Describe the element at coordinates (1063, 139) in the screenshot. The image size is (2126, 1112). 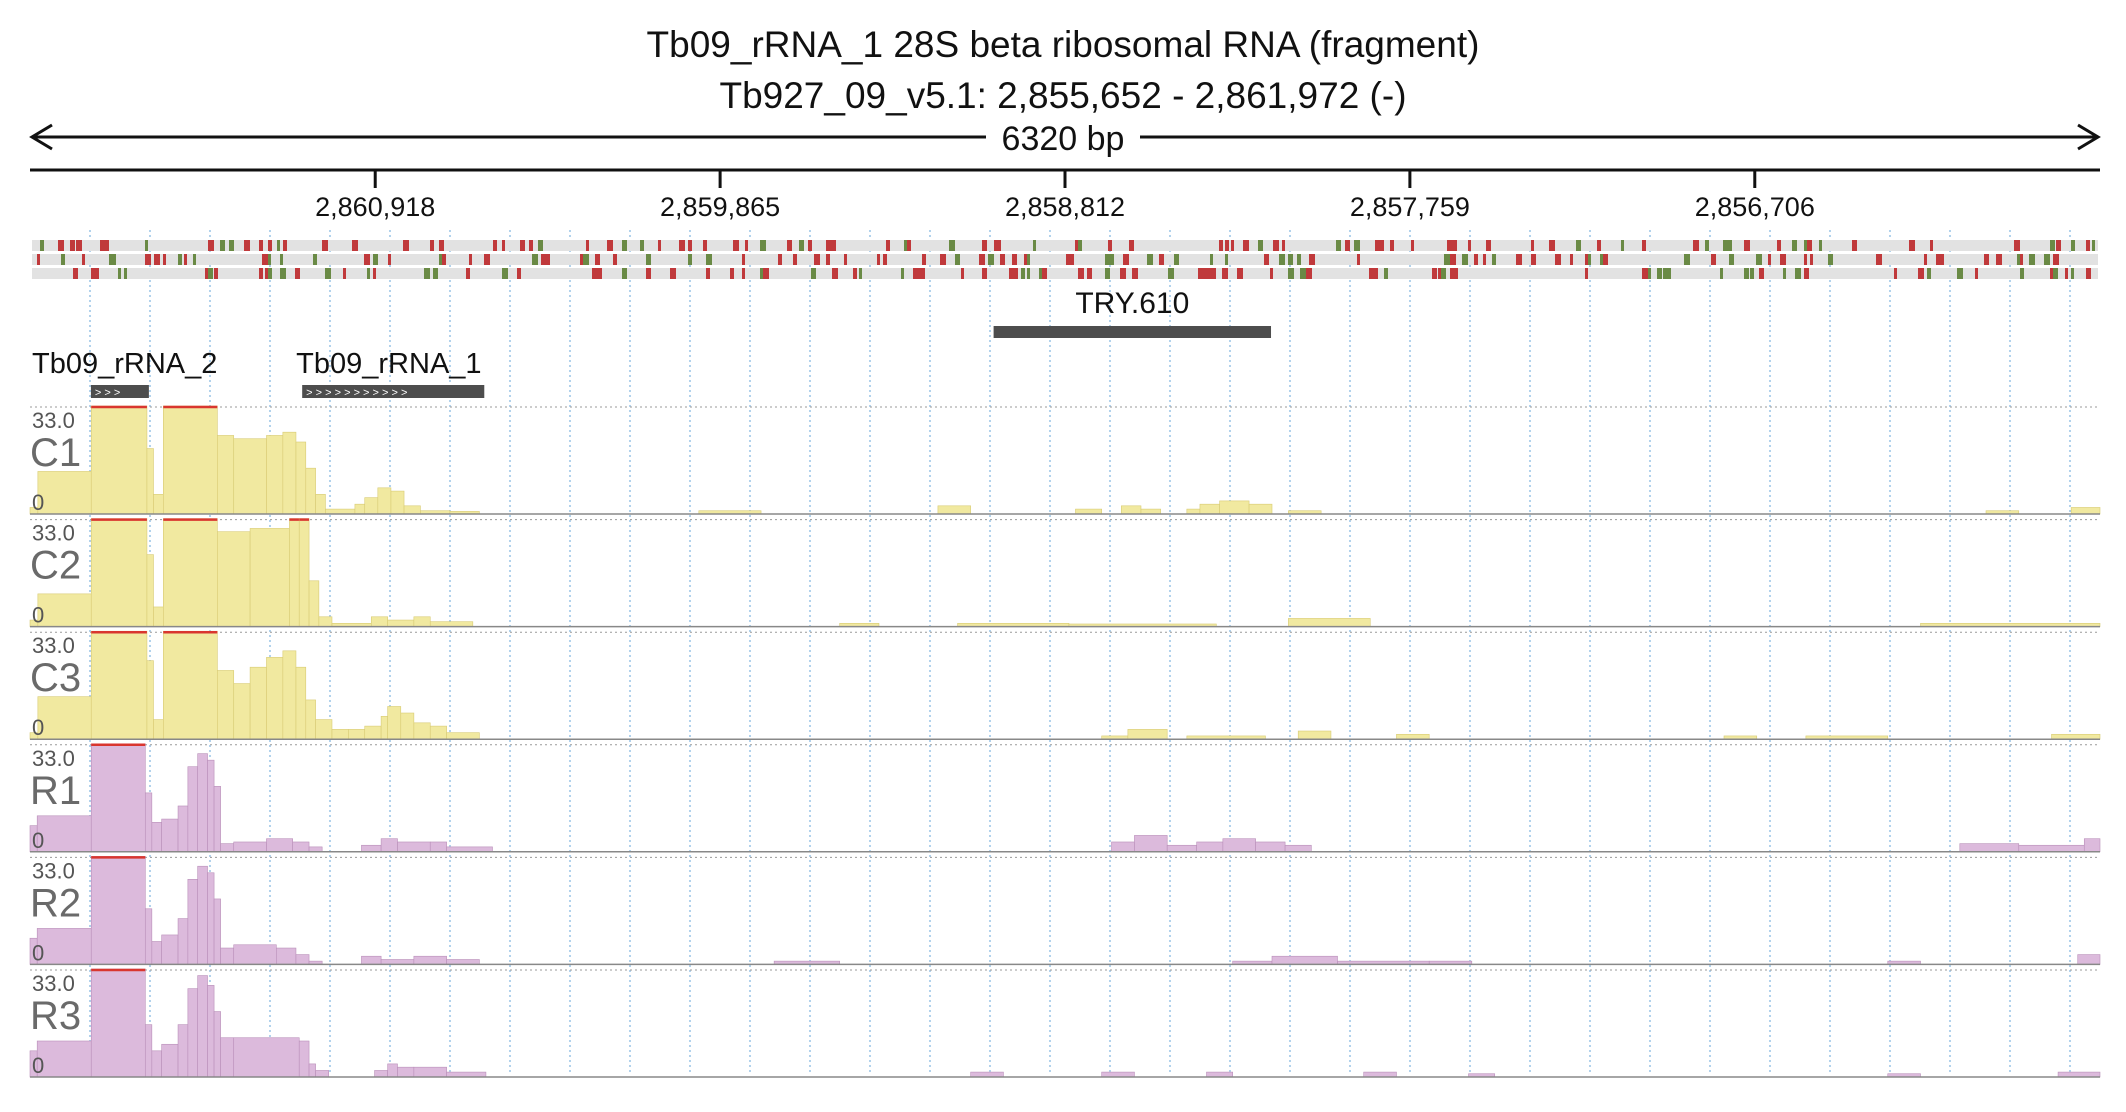
I see `span-label: 6320 bp` at that location.